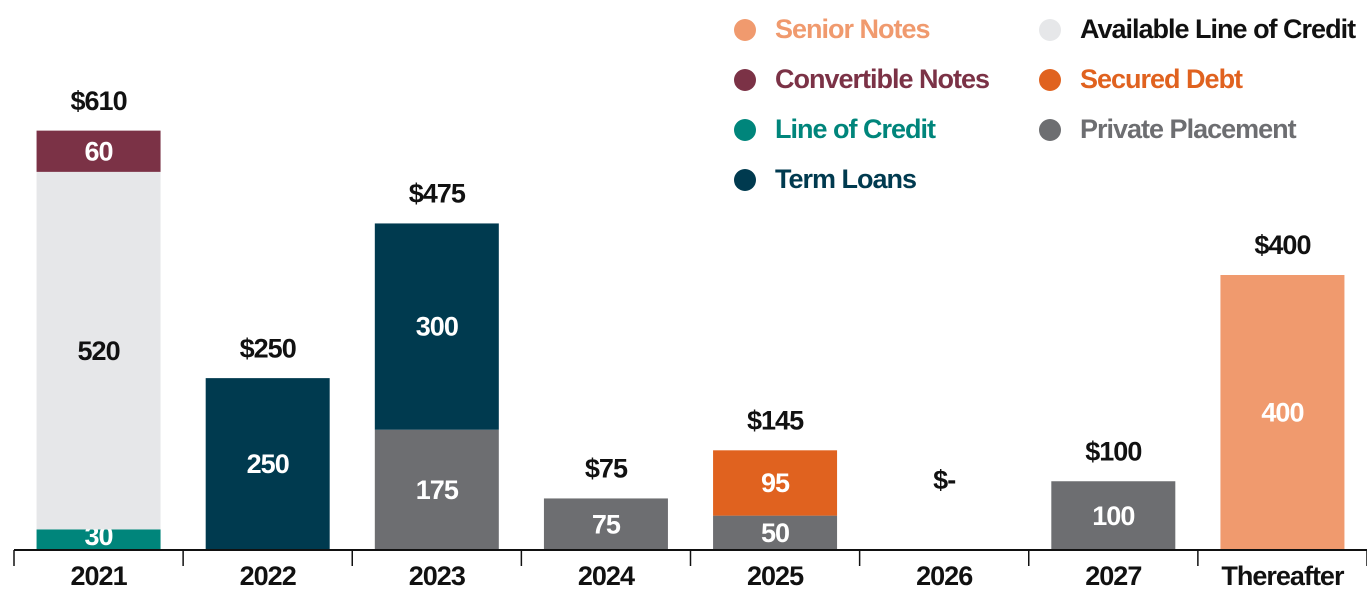 This screenshot has height=592, width=1367. I want to click on segment-label: 400, so click(1282, 413).